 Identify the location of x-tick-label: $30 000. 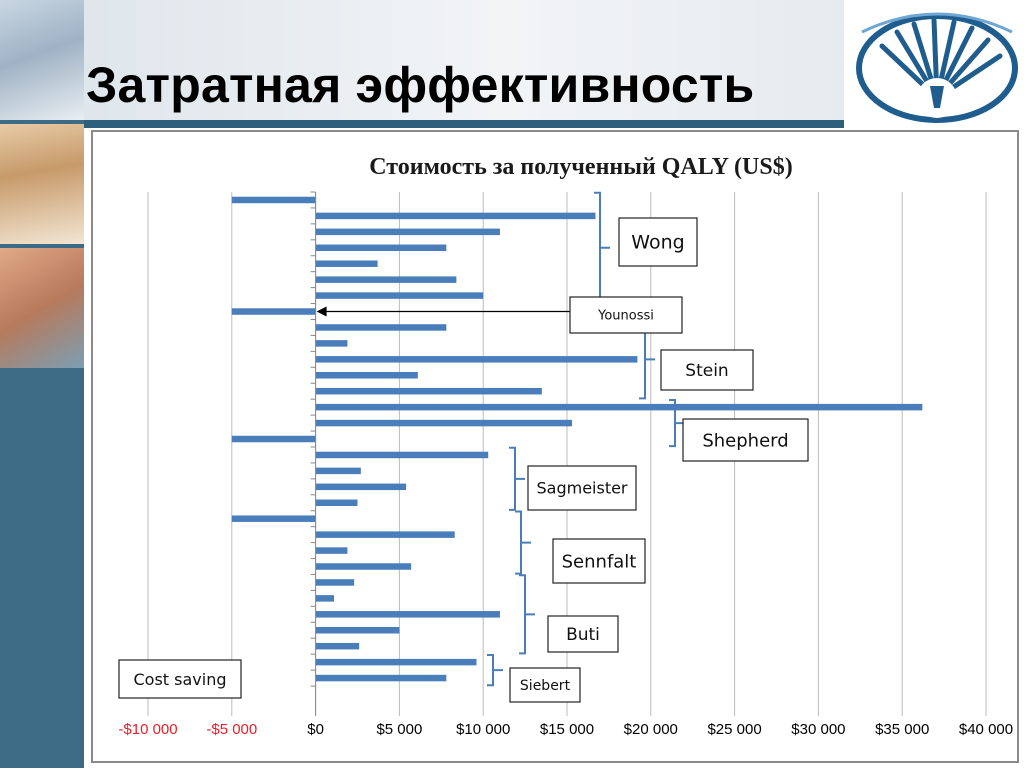
(818, 729).